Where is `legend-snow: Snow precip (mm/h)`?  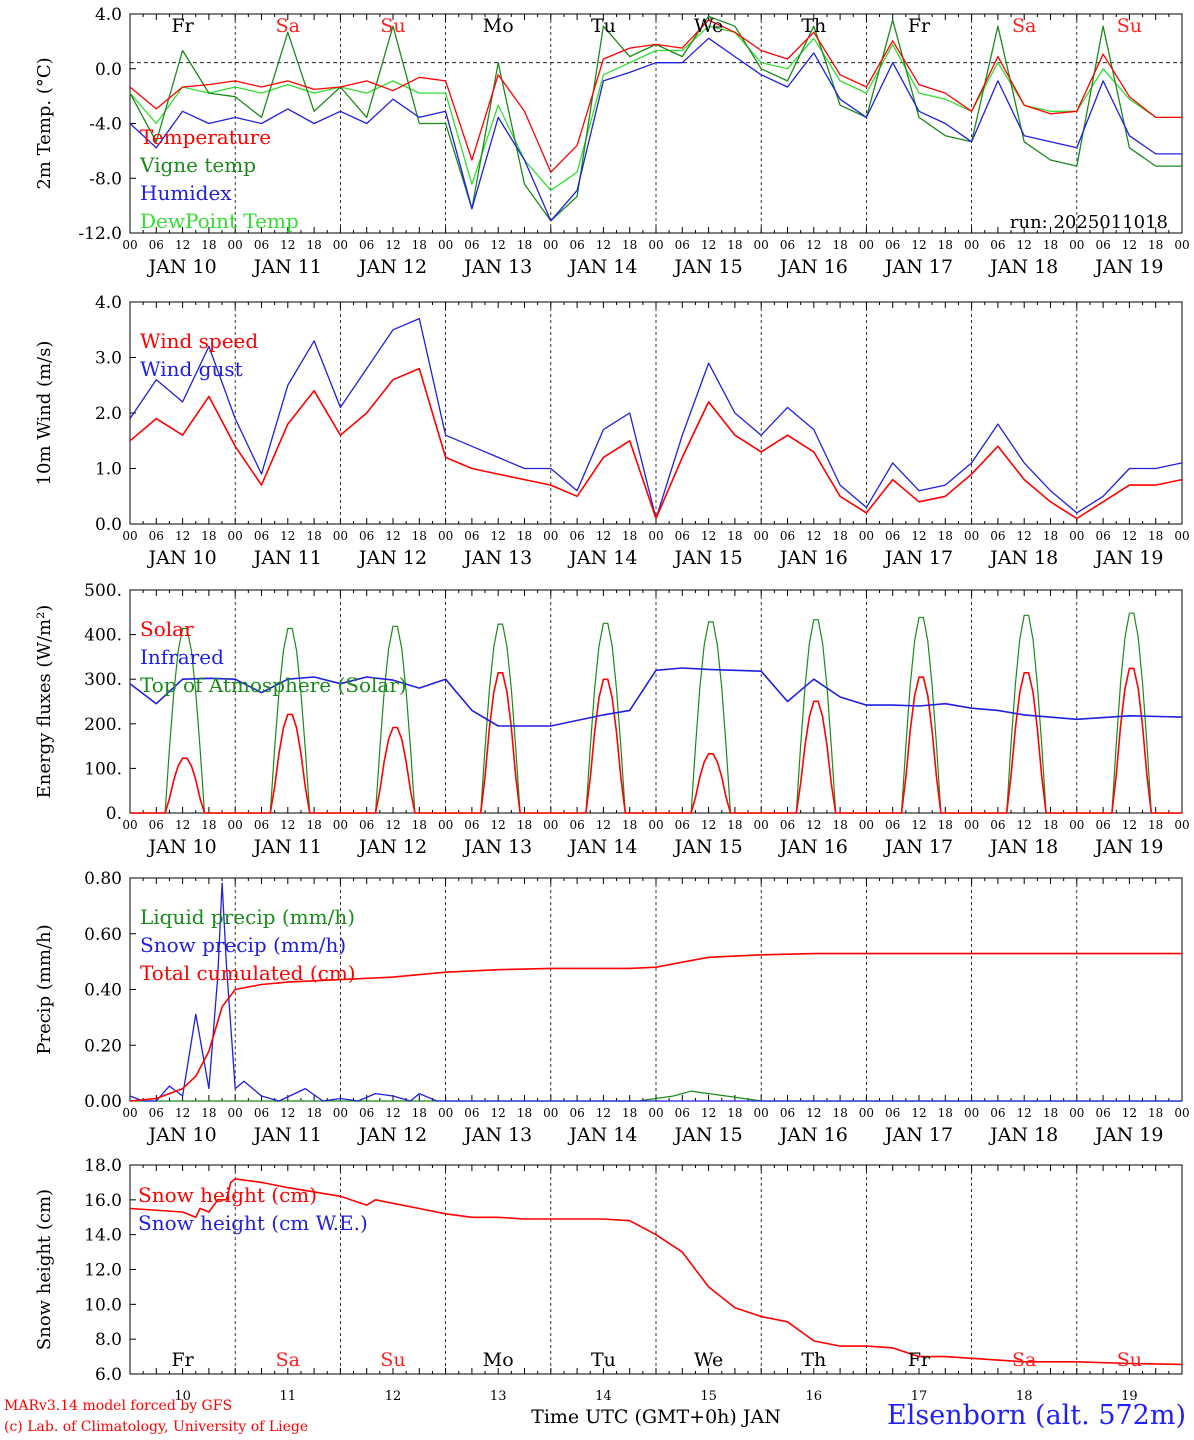
legend-snow: Snow precip (mm/h) is located at coordinates (243, 945).